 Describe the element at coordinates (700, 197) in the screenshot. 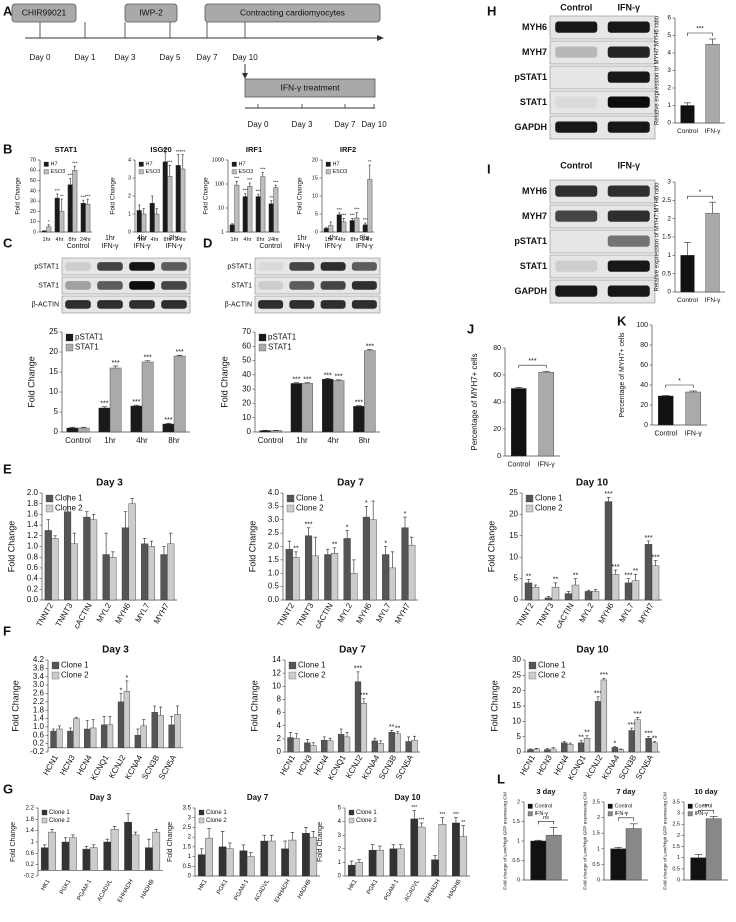

I see `significance-bracket` at that location.